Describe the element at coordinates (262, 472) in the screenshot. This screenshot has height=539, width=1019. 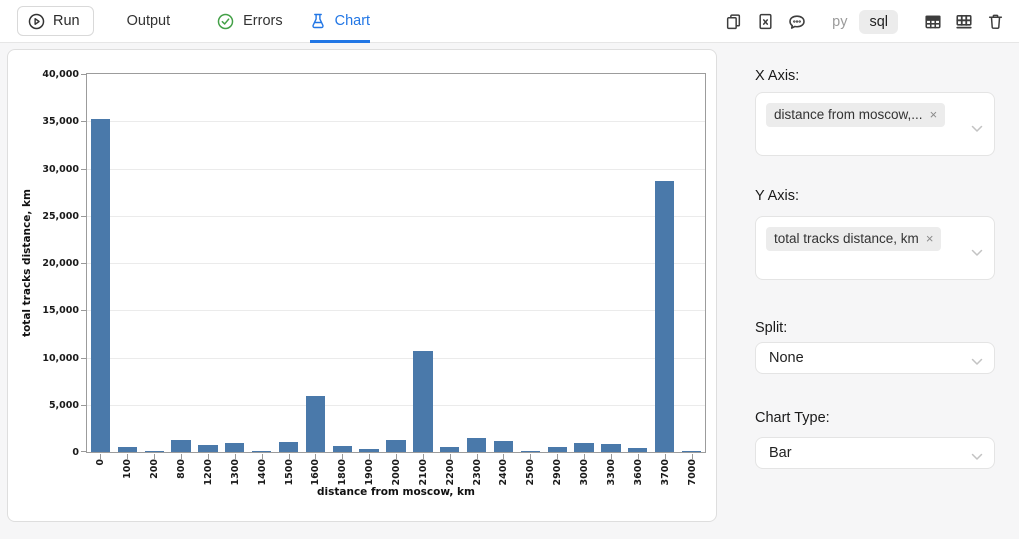
I see `x-tick-label: 1400` at that location.